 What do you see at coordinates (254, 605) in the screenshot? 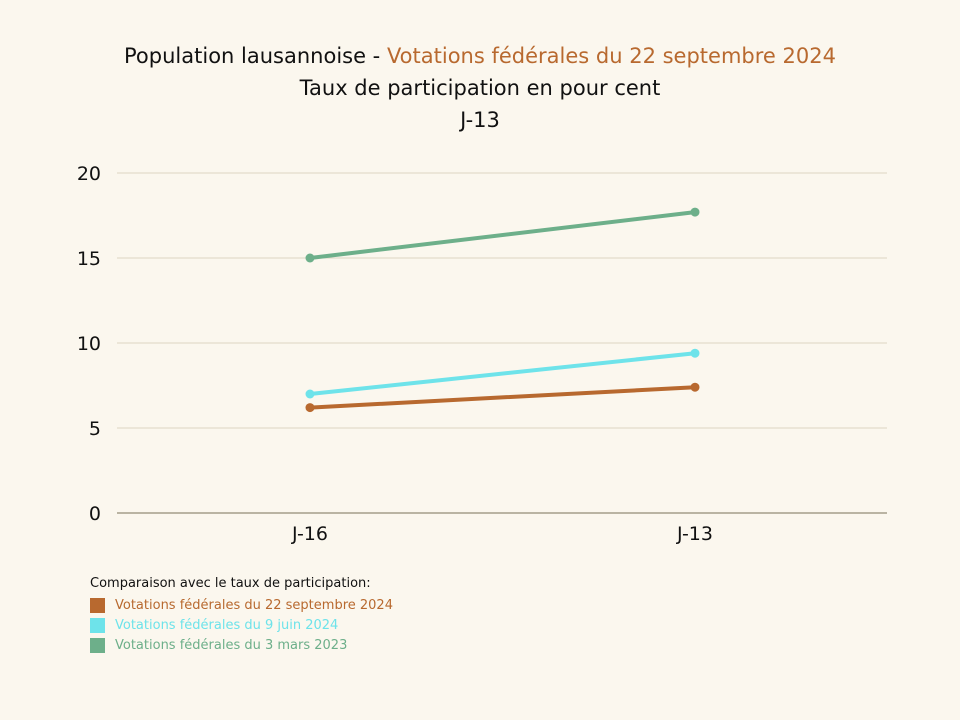
I see `legend-label: Votations fédérales du 22 septembre 2024` at bounding box center [254, 605].